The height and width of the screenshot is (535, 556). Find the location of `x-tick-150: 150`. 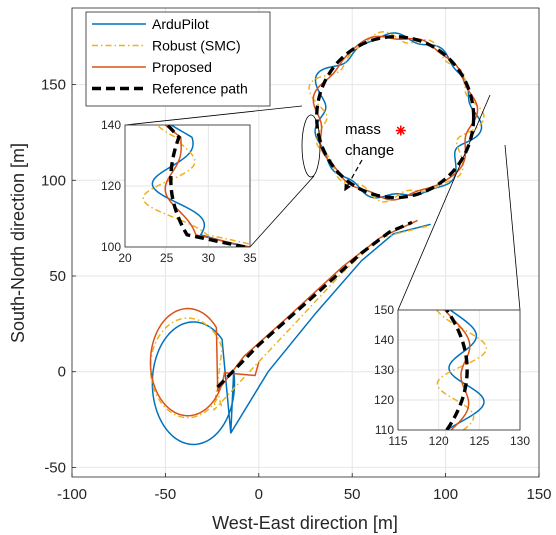

x-tick-150: 150 is located at coordinates (538, 494).